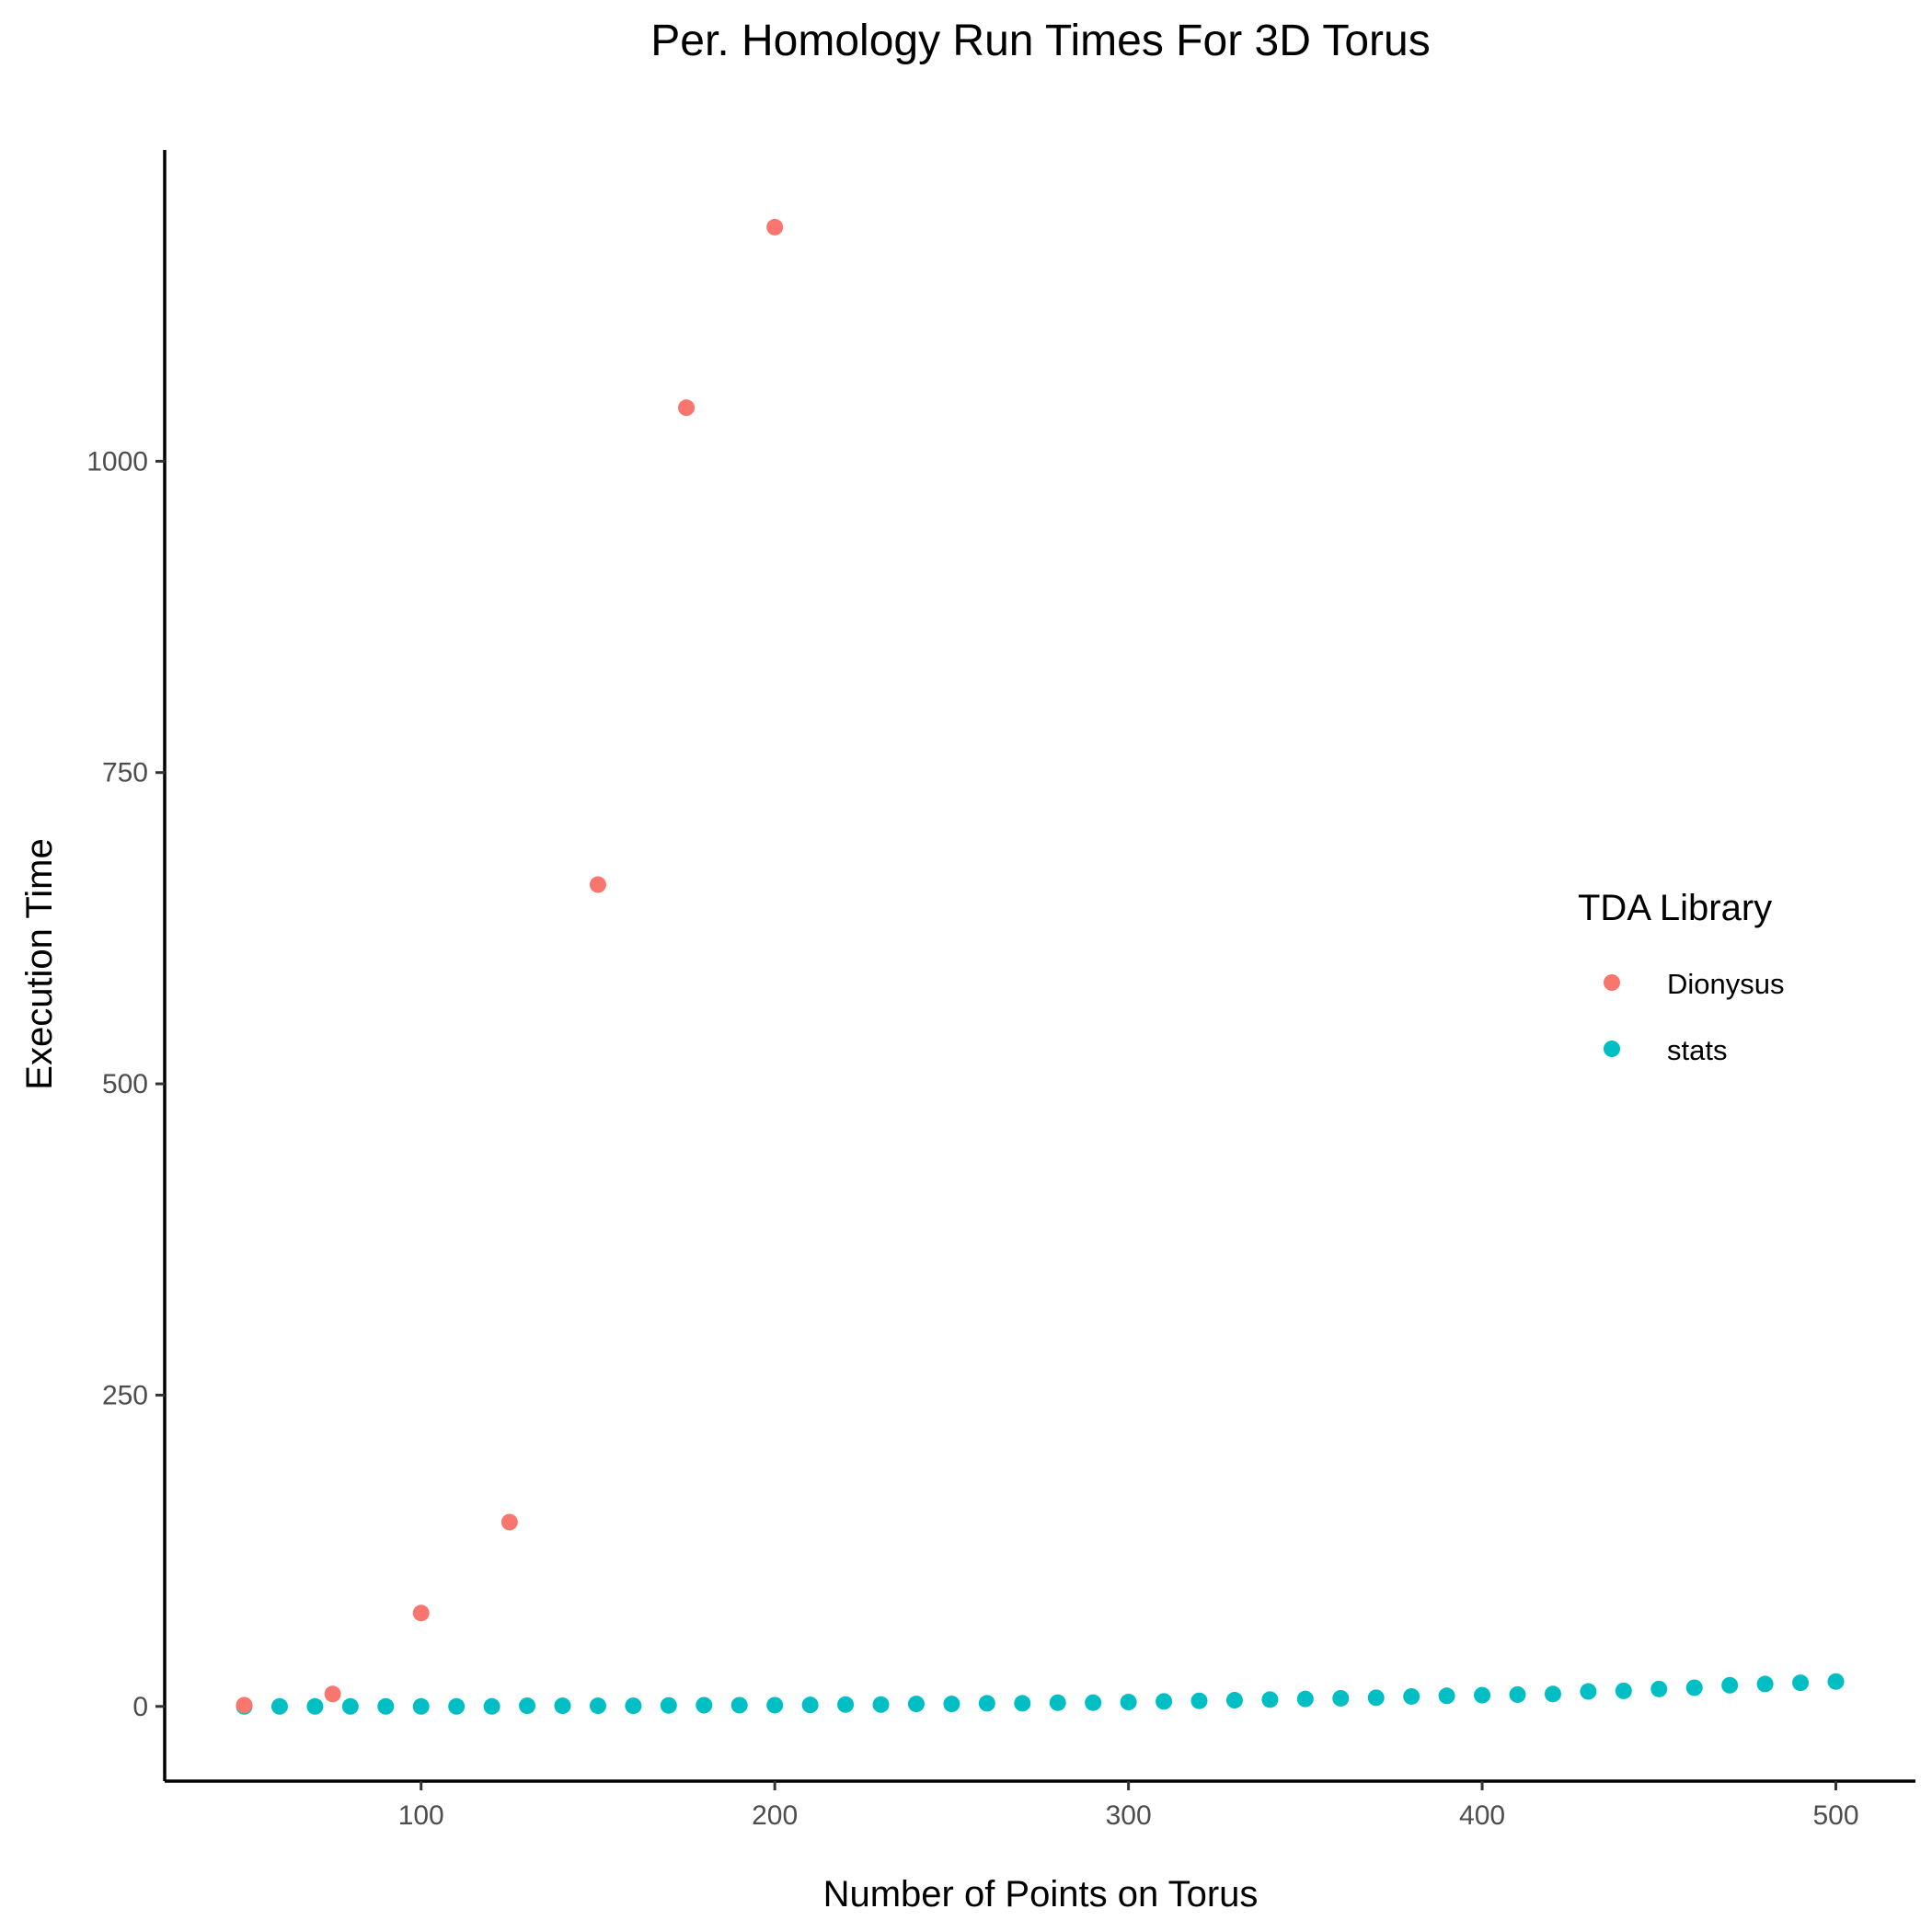 This screenshot has height=1932, width=1932. Describe the element at coordinates (1040, 41) in the screenshot. I see `chart-title: Per. Homology Run Times For 3D Torus` at that location.